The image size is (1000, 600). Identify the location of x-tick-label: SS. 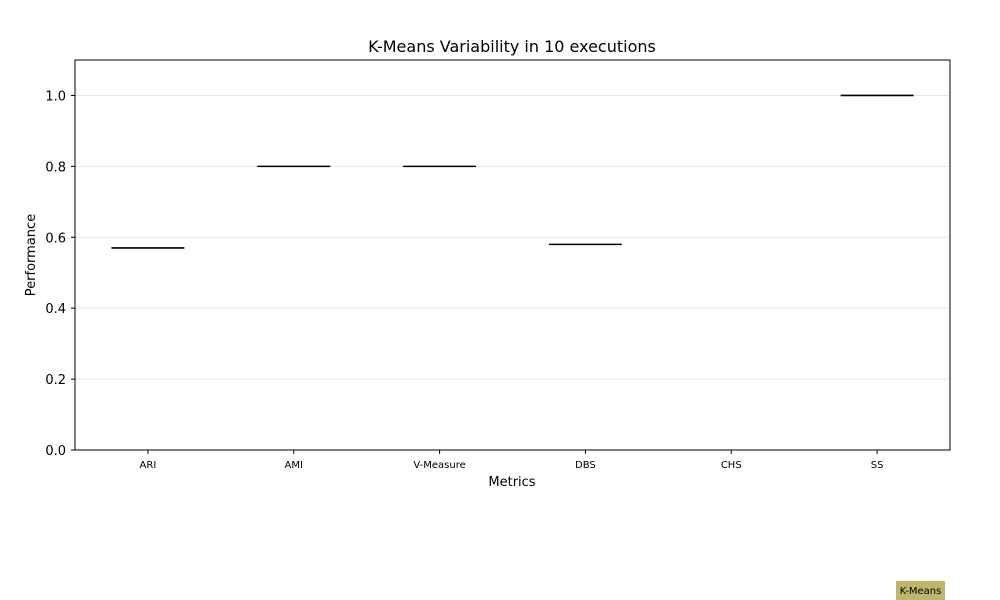
(877, 465).